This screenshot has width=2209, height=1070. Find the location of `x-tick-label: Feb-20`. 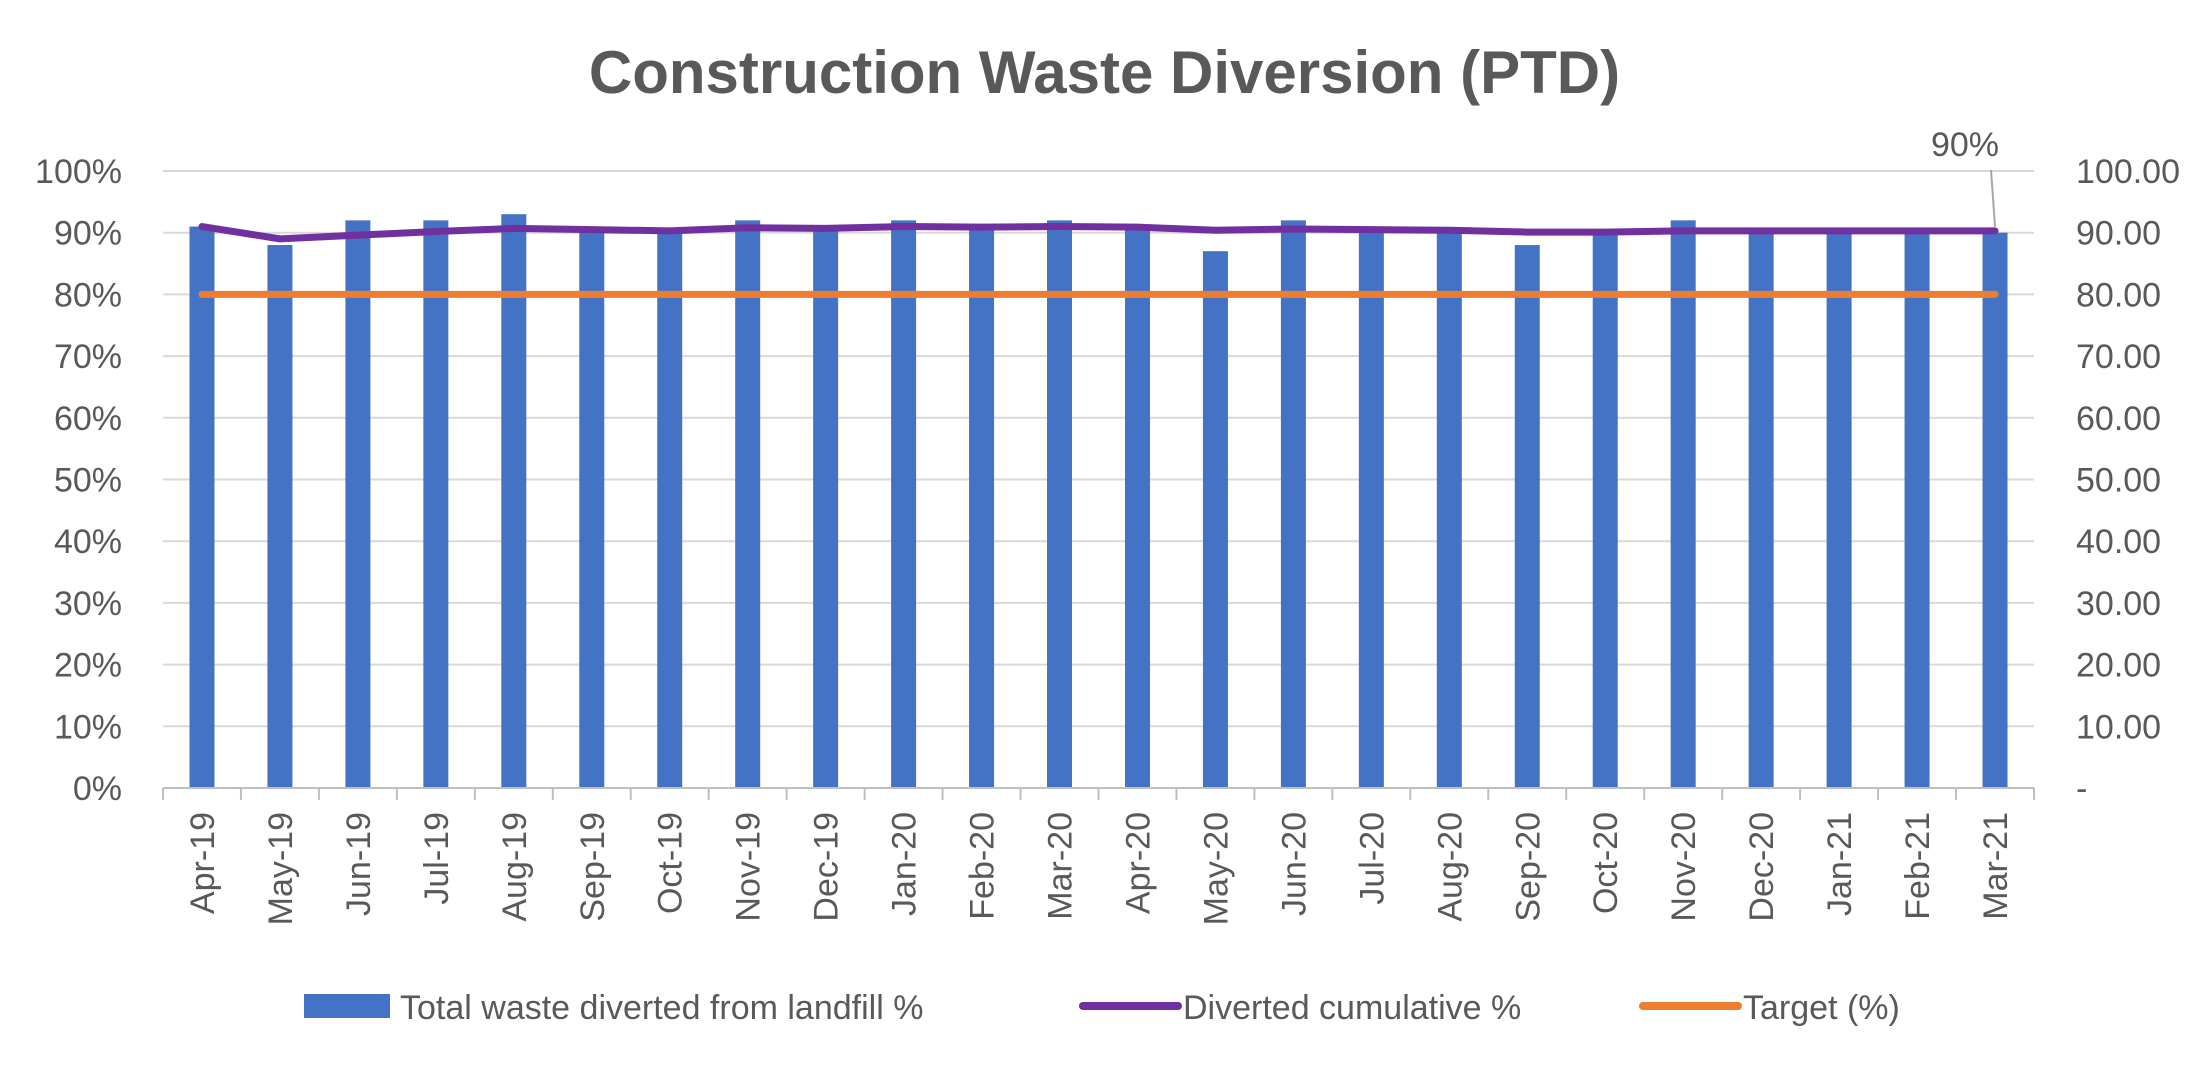

x-tick-label: Feb-20 is located at coordinates (983, 866).